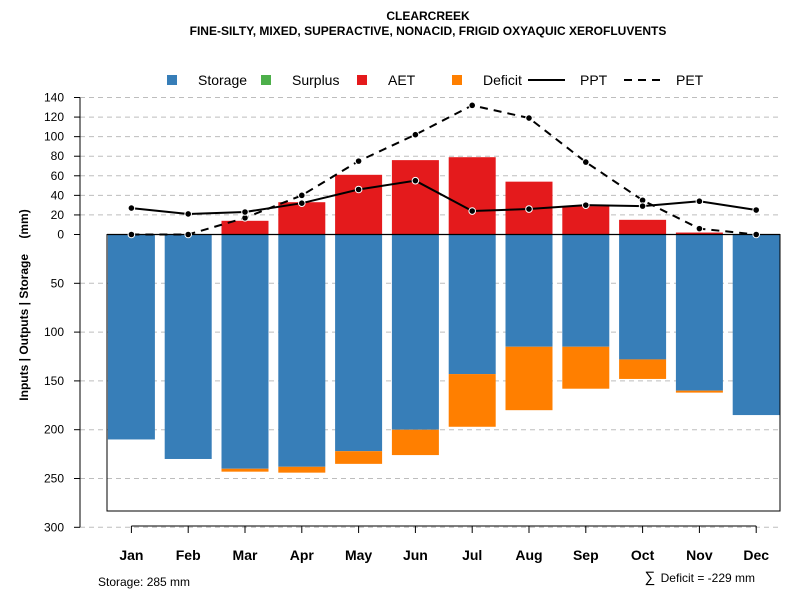 This screenshot has height=600, width=800. Describe the element at coordinates (188, 214) in the screenshot. I see `ppt-point-feb` at that location.